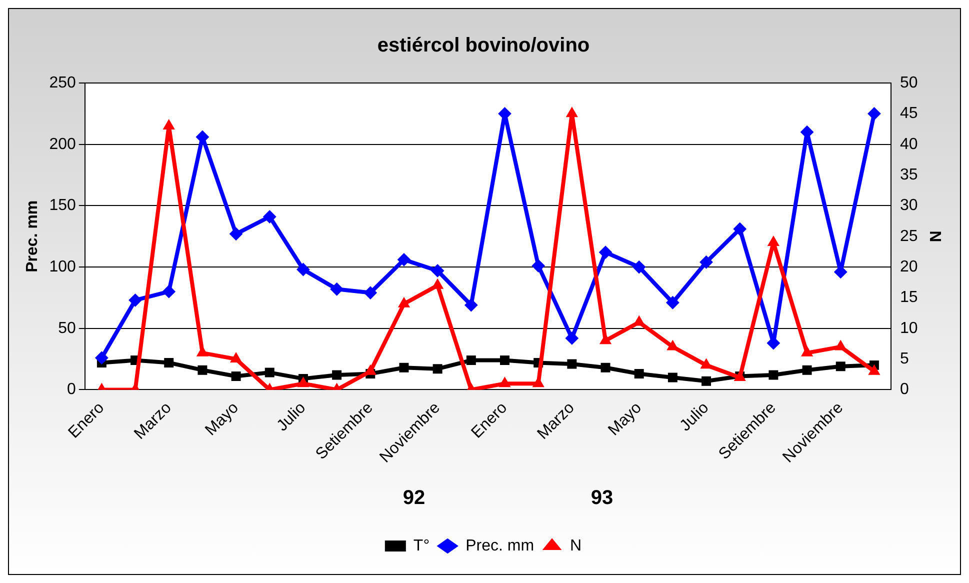 The width and height of the screenshot is (969, 583). I want to click on y2-tick-label: 10, so click(909, 328).